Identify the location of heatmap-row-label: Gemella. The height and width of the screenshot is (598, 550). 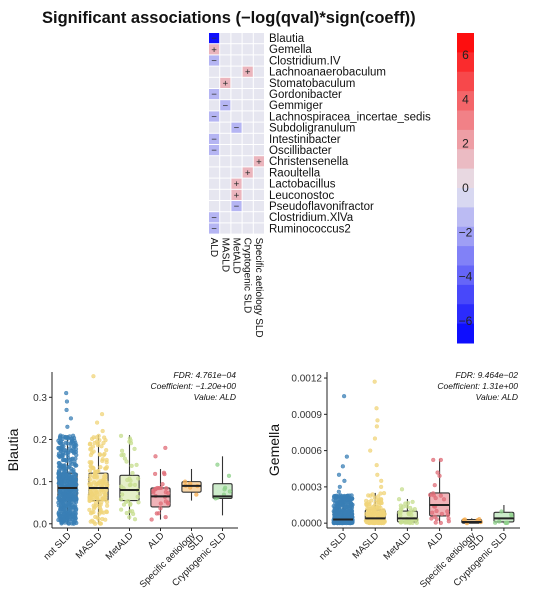
(290, 50).